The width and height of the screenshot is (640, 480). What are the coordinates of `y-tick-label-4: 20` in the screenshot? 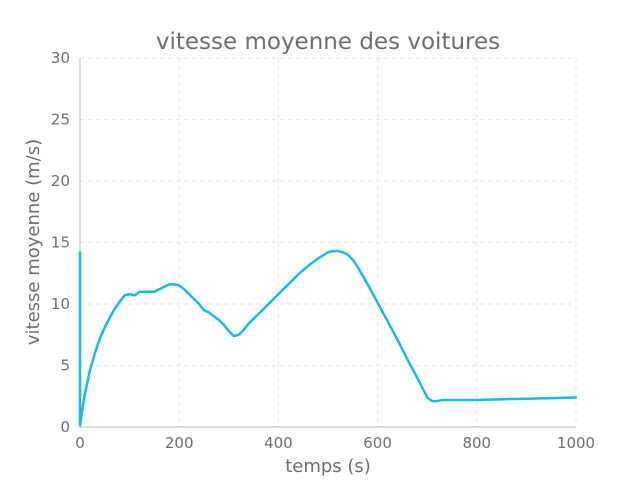 It's located at (60, 181).